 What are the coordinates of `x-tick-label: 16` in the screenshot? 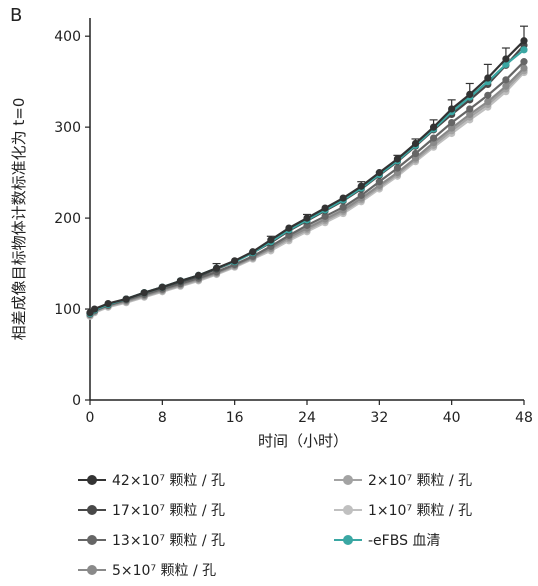 It's located at (235, 418).